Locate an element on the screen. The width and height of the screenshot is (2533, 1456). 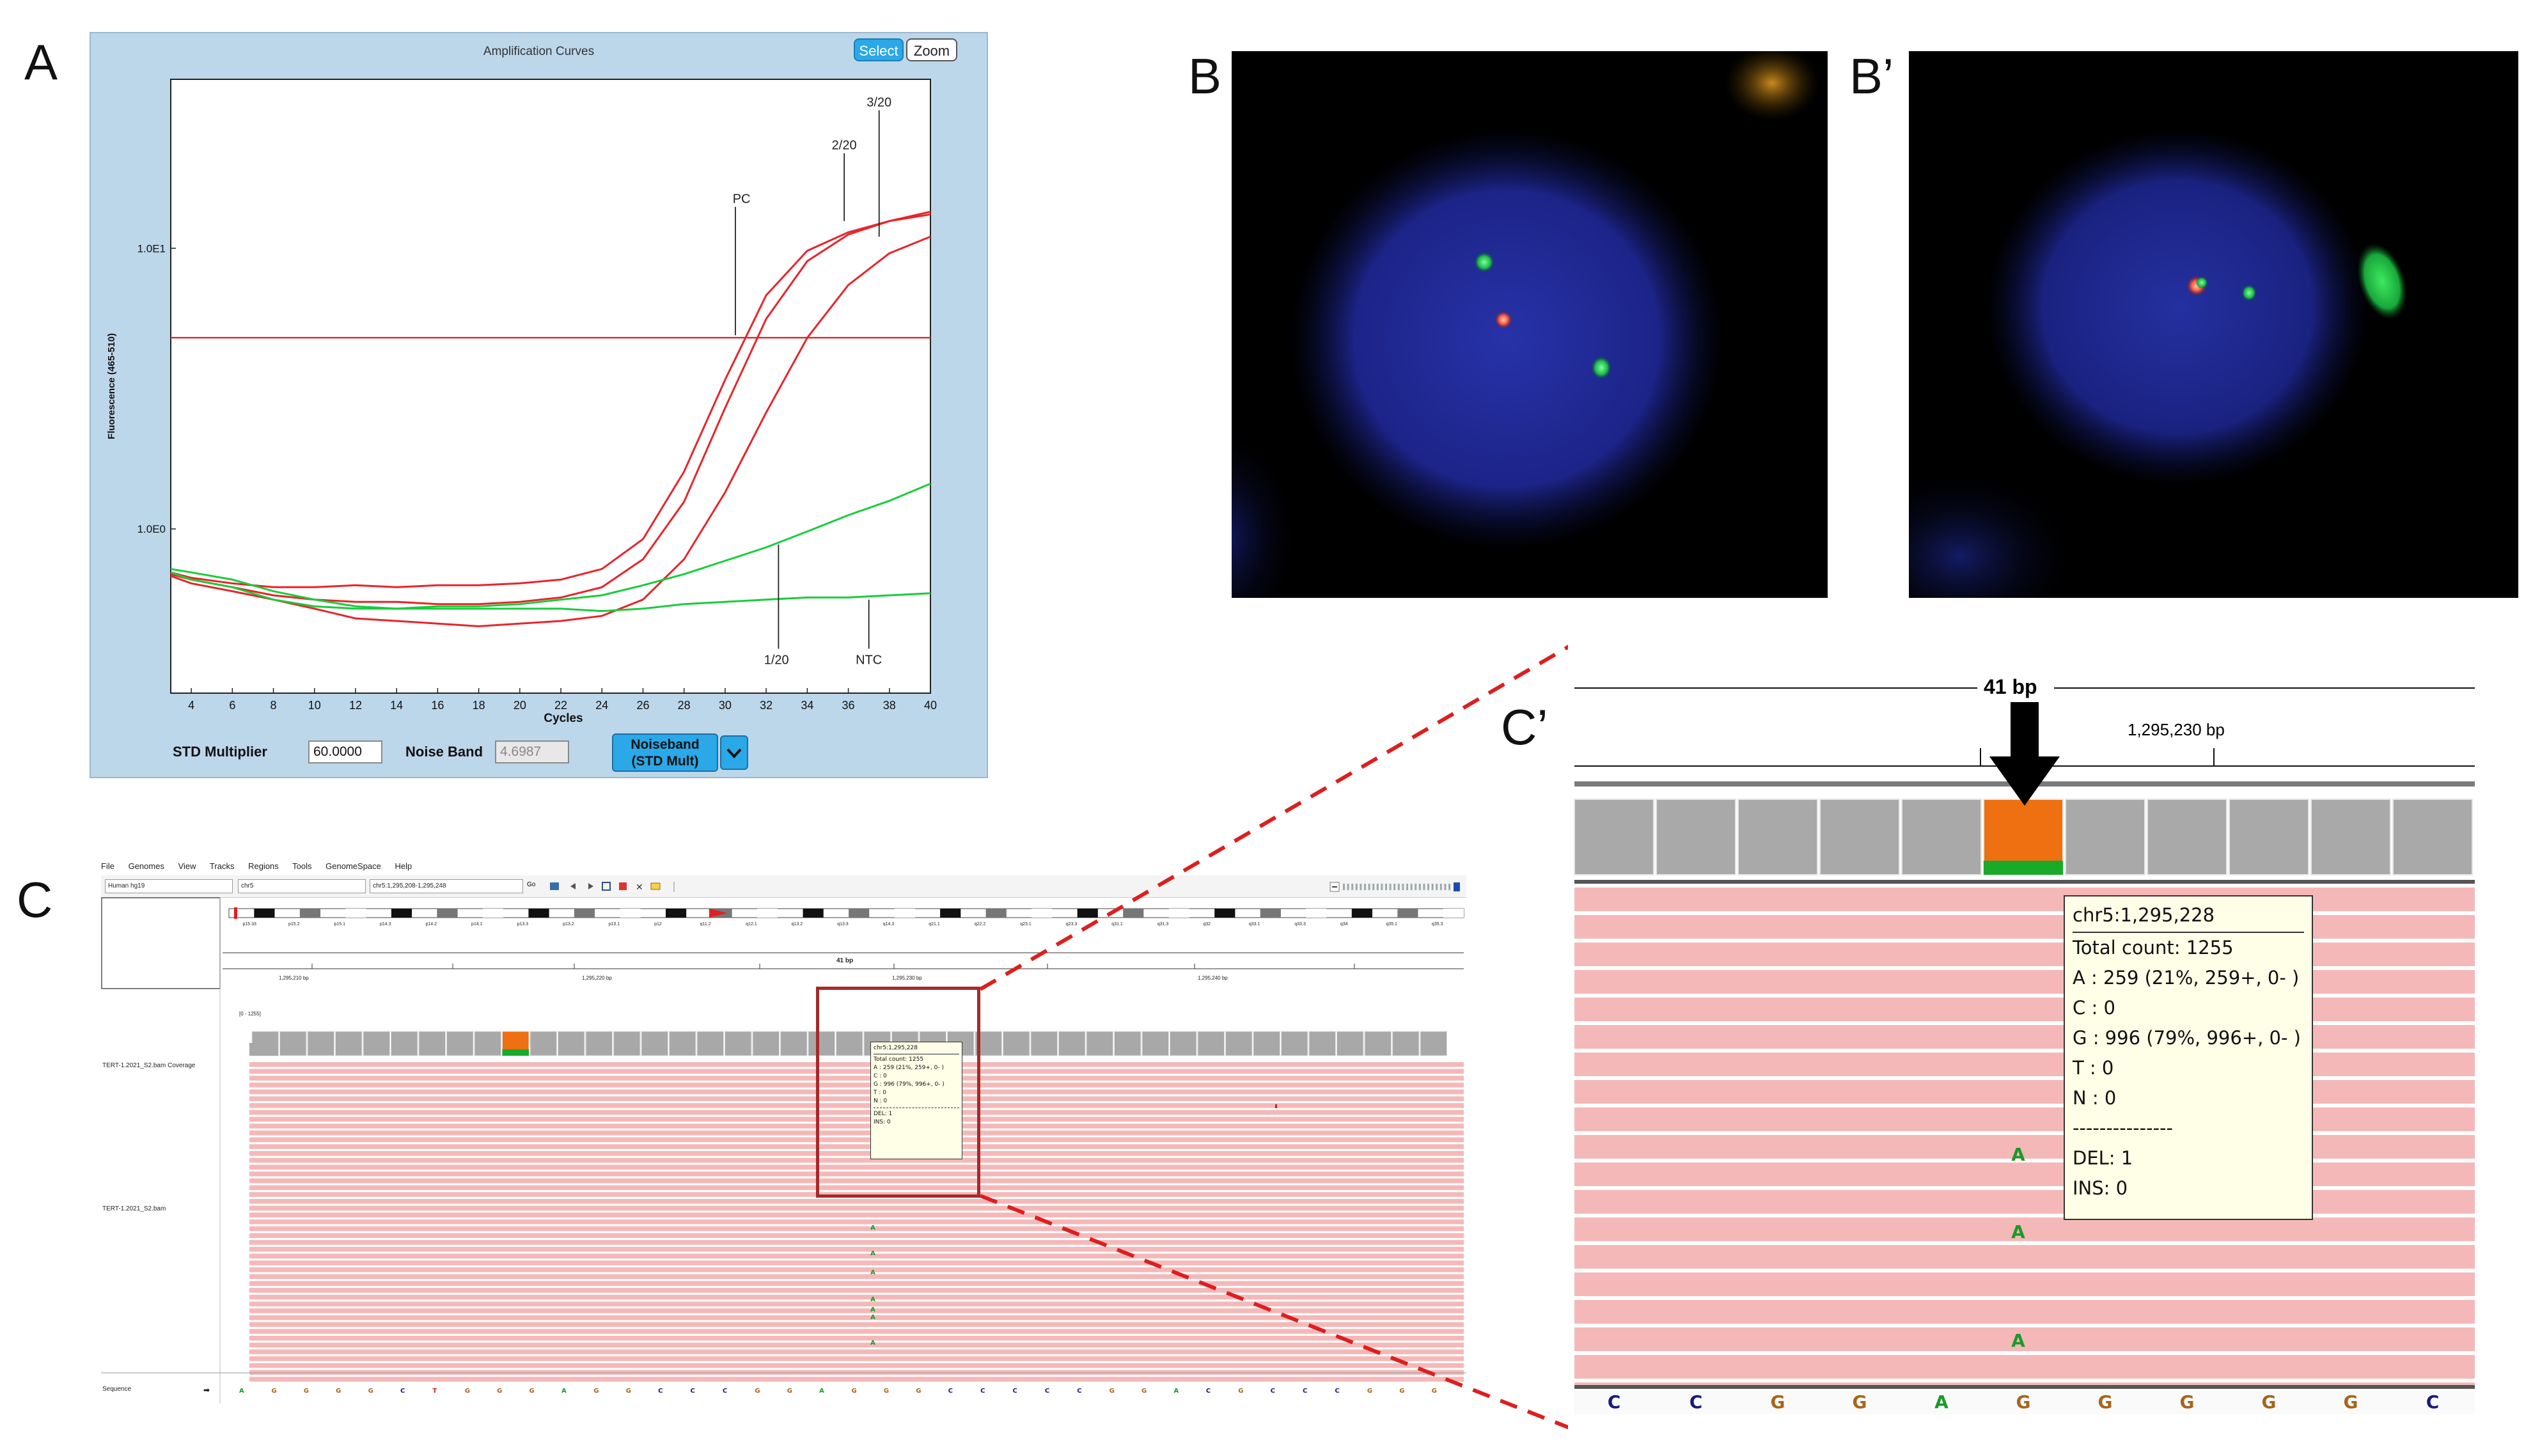
cytoband-label: q11.2 is located at coordinates (705, 924).